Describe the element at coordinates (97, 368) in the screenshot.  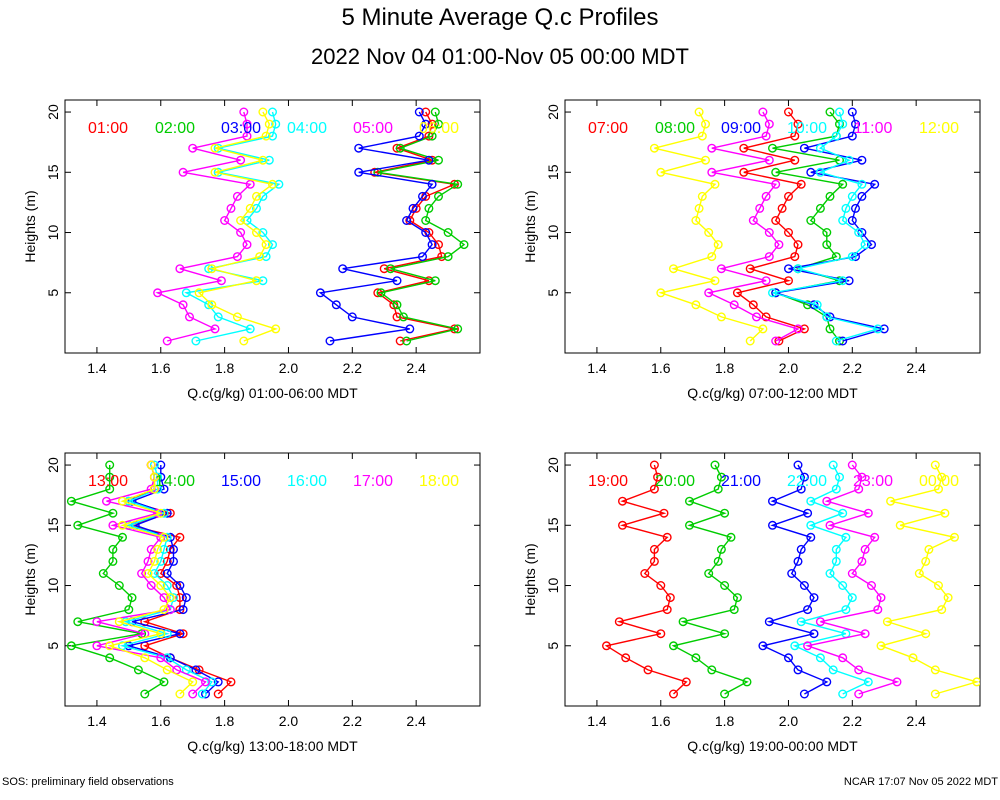
I see `x-tick-label: 1.4` at that location.